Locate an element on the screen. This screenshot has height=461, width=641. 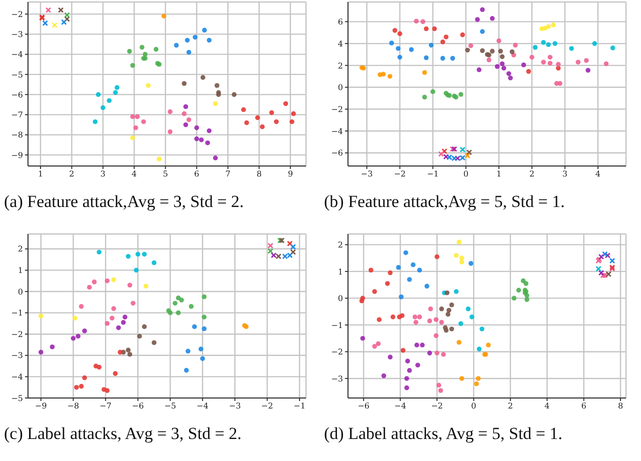
x-tick-label: 7 is located at coordinates (227, 174).